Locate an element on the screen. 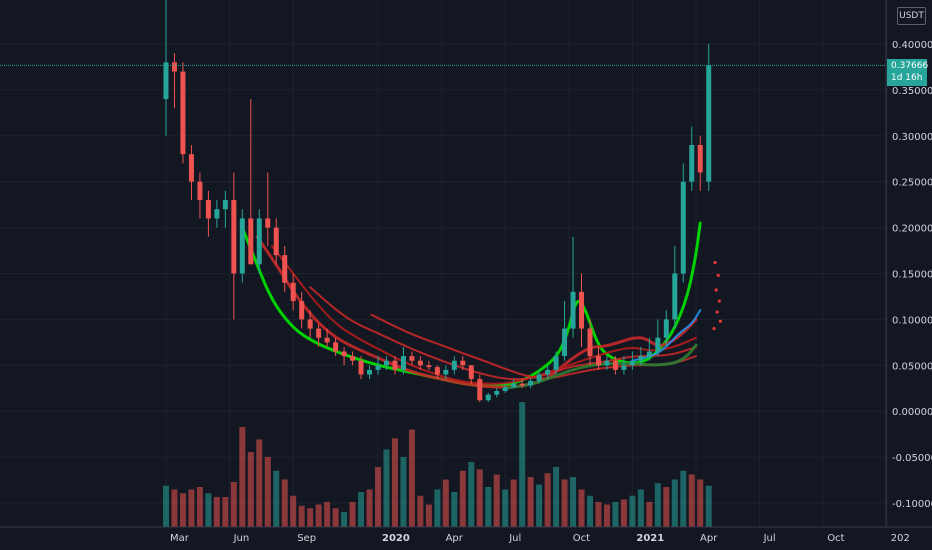  price-tick-label: 0.05000 is located at coordinates (912, 366).